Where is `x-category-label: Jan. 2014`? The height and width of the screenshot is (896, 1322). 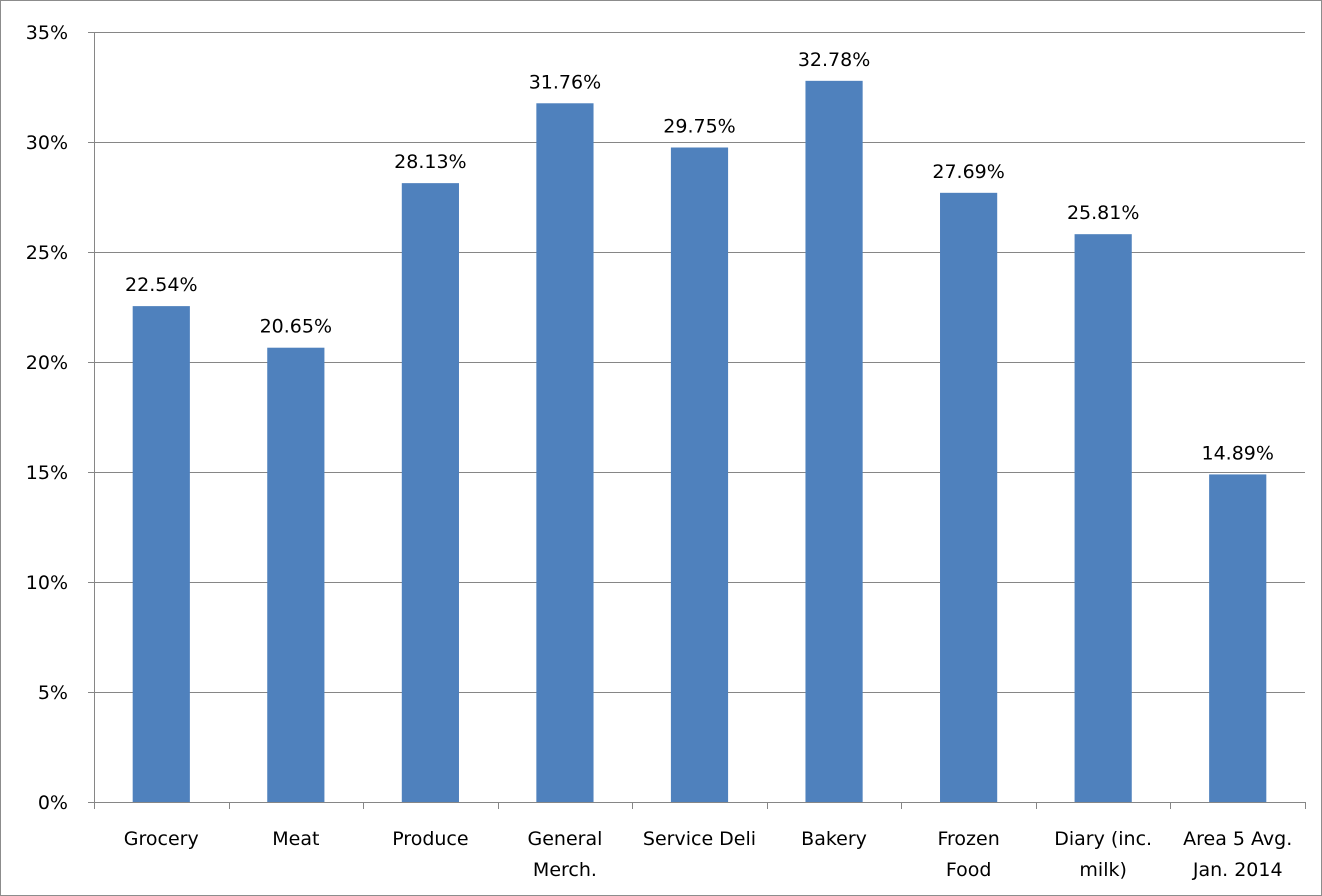 x-category-label: Jan. 2014 is located at coordinates (1237, 870).